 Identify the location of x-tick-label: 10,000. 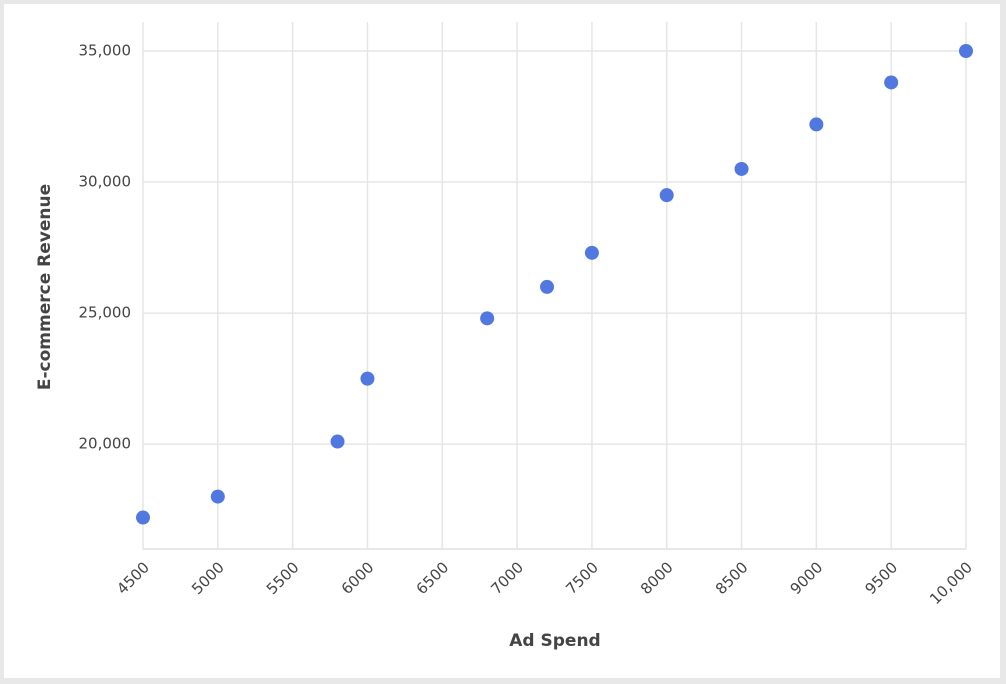
(951, 583).